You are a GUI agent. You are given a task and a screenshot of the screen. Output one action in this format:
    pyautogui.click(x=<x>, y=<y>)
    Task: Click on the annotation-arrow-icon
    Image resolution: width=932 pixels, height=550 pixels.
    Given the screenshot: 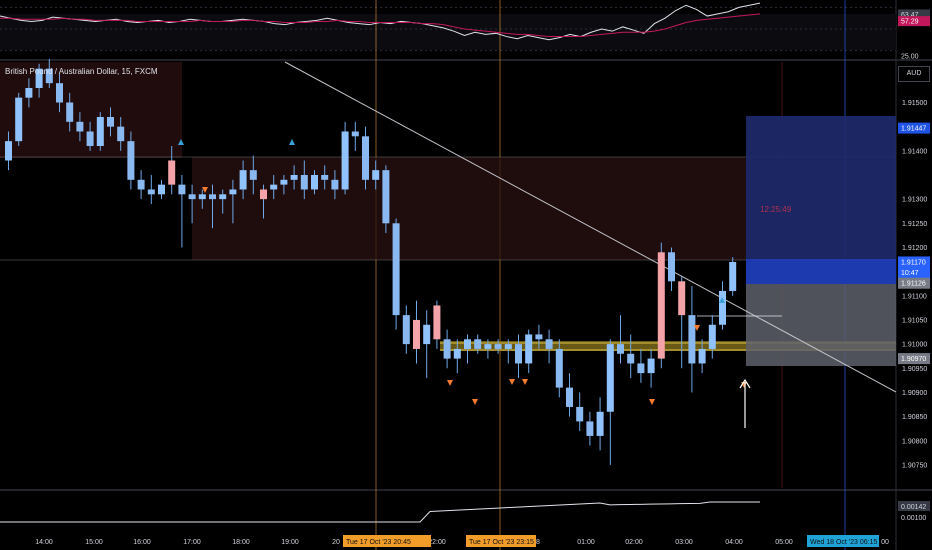 What is the action you would take?
    pyautogui.click(x=745, y=383)
    